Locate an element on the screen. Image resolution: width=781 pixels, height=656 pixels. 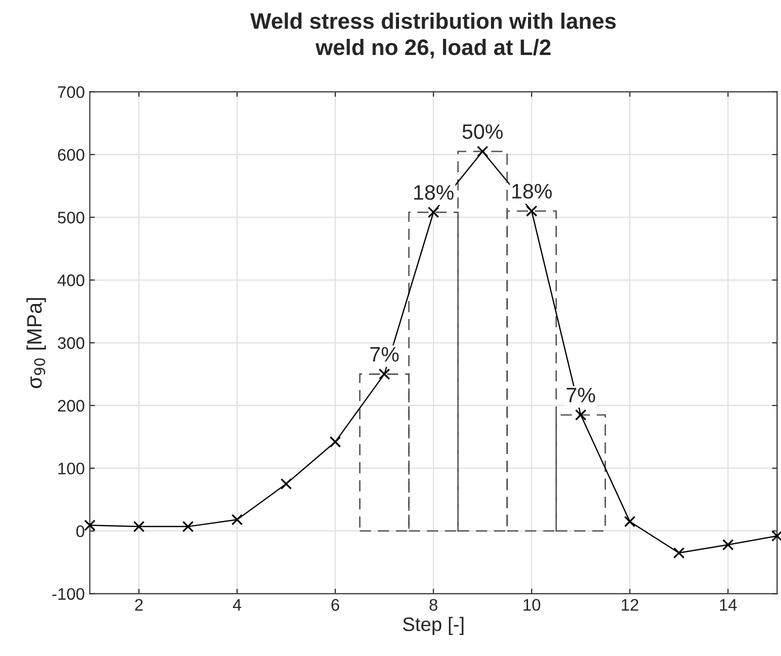
y-axis-title: σ$_{90}$ [MPa] is located at coordinates (36, 343).